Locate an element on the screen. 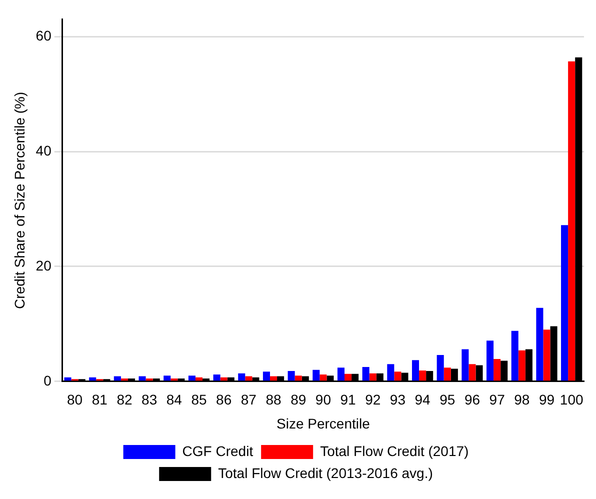 The image size is (596, 499). x-tick-label: 91 is located at coordinates (348, 400).